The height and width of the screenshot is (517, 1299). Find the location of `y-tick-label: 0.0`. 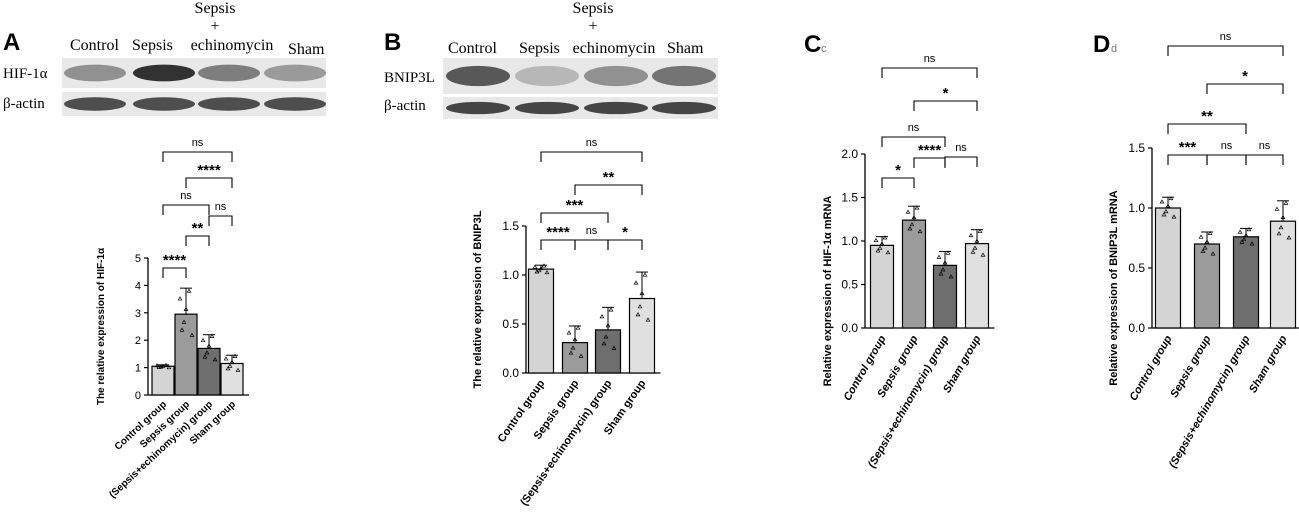

y-tick-label: 0.0 is located at coordinates (510, 373).